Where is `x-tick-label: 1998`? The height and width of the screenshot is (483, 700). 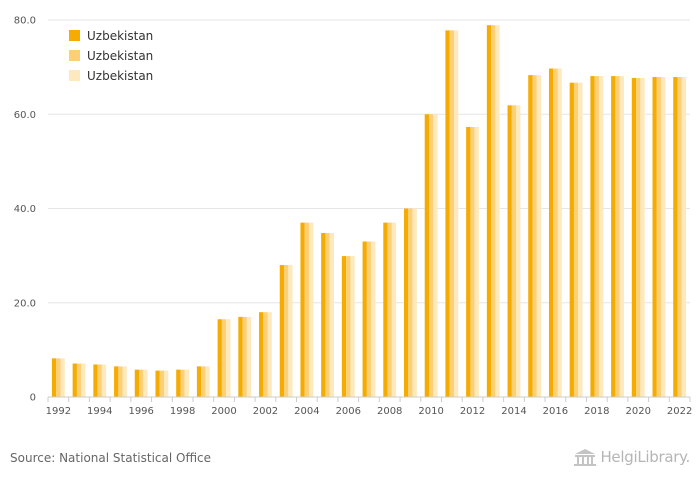
x-tick-label: 1998 is located at coordinates (182, 411).